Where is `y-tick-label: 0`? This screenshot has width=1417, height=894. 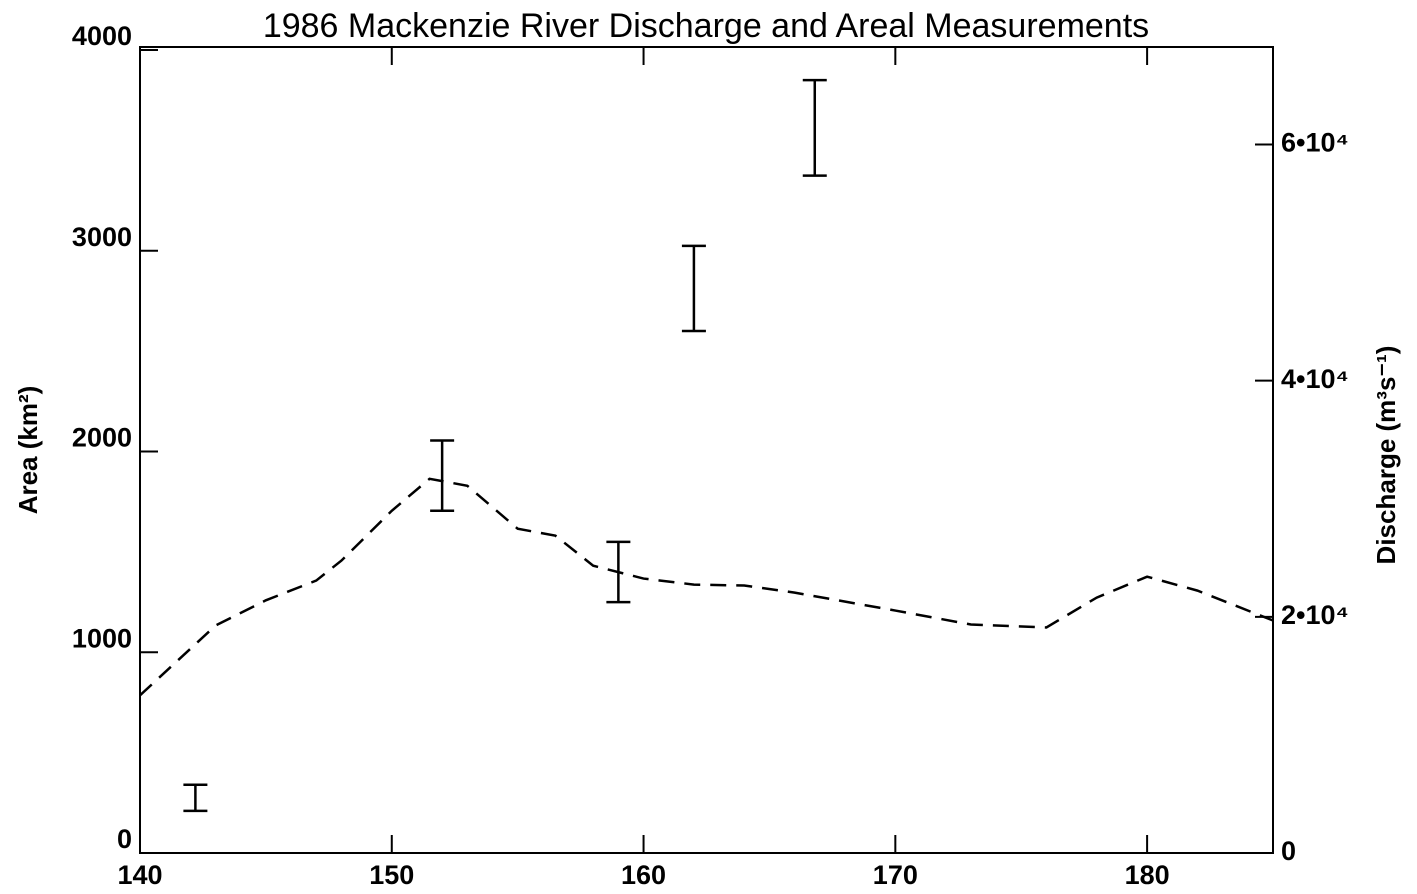
y-tick-label: 0 is located at coordinates (124, 839).